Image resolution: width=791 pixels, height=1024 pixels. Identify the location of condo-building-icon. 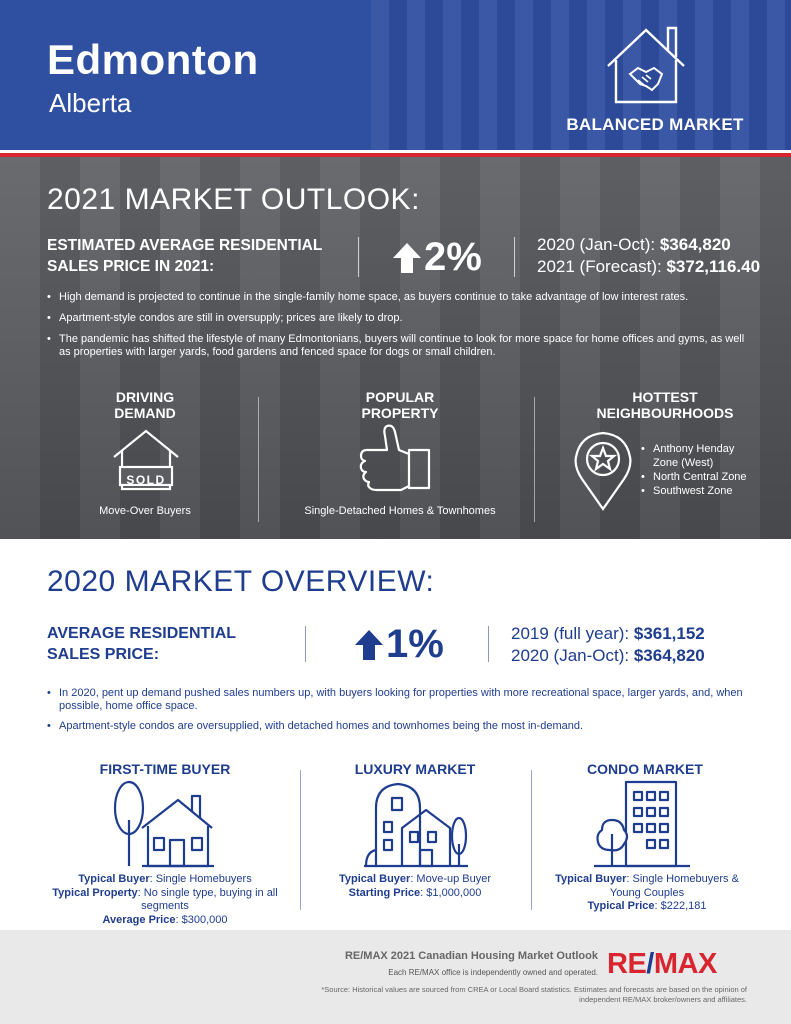
(642, 824).